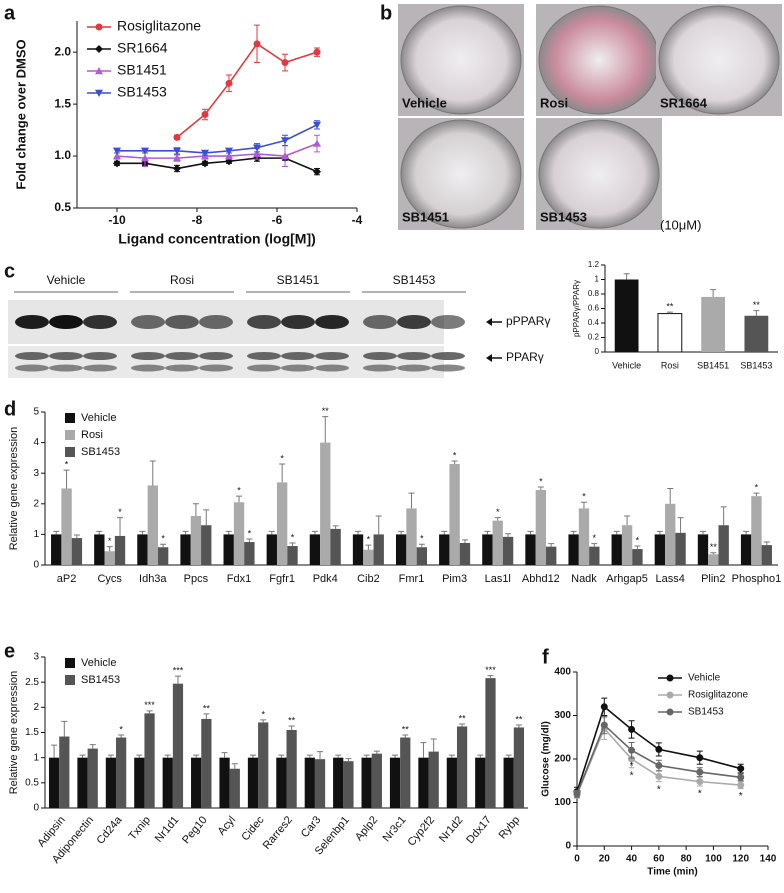 This screenshot has height=893, width=784. I want to click on y-tick-label: 300, so click(562, 715).